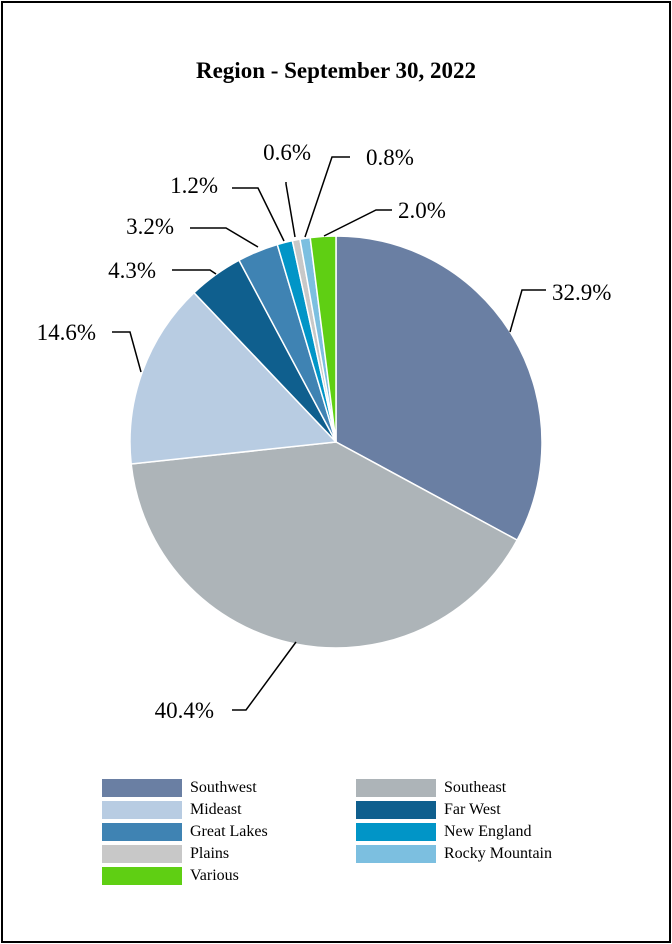 The image size is (672, 944). What do you see at coordinates (66, 332) in the screenshot?
I see `data-label: 14.6%` at bounding box center [66, 332].